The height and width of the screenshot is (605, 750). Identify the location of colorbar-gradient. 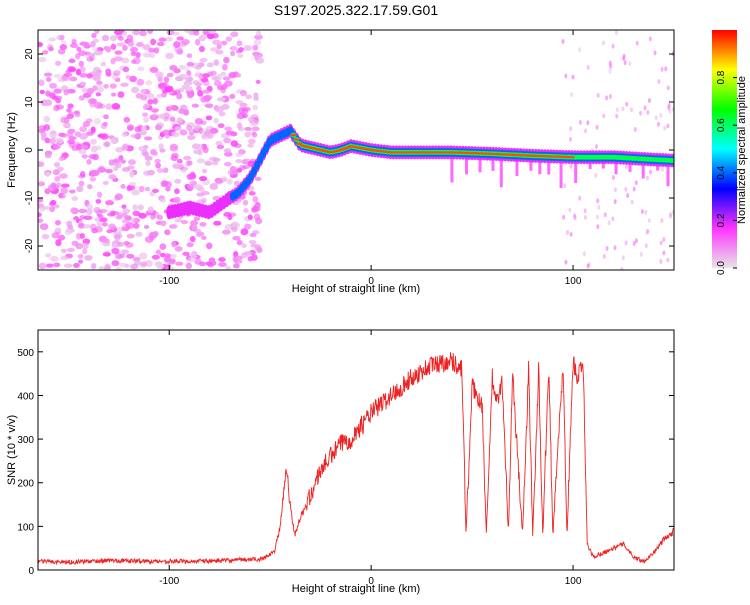
(724, 149).